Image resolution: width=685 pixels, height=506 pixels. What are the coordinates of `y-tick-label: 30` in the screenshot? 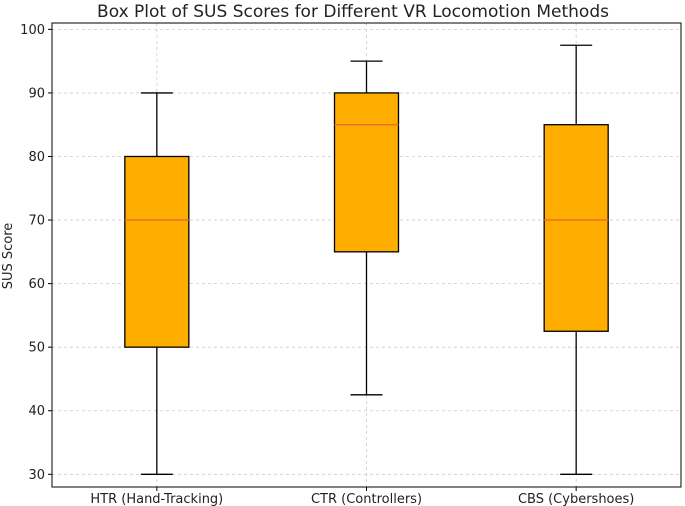 It's located at (36, 475).